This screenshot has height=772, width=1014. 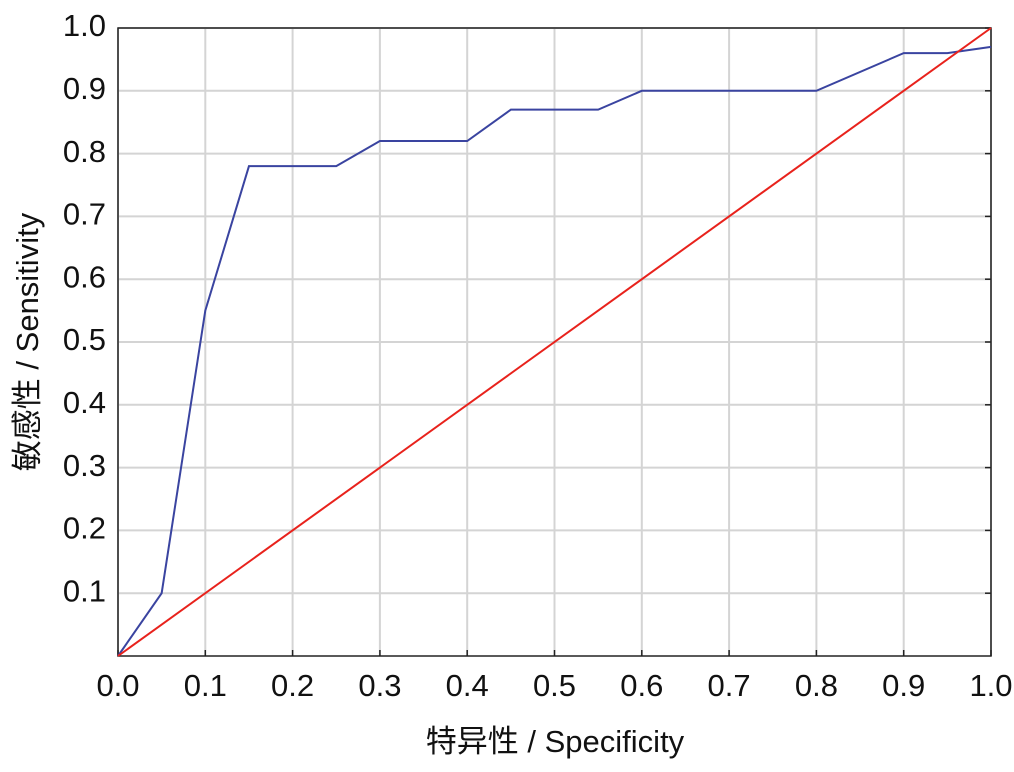 What do you see at coordinates (554, 685) in the screenshot?
I see `x-tick-label: 0.5` at bounding box center [554, 685].